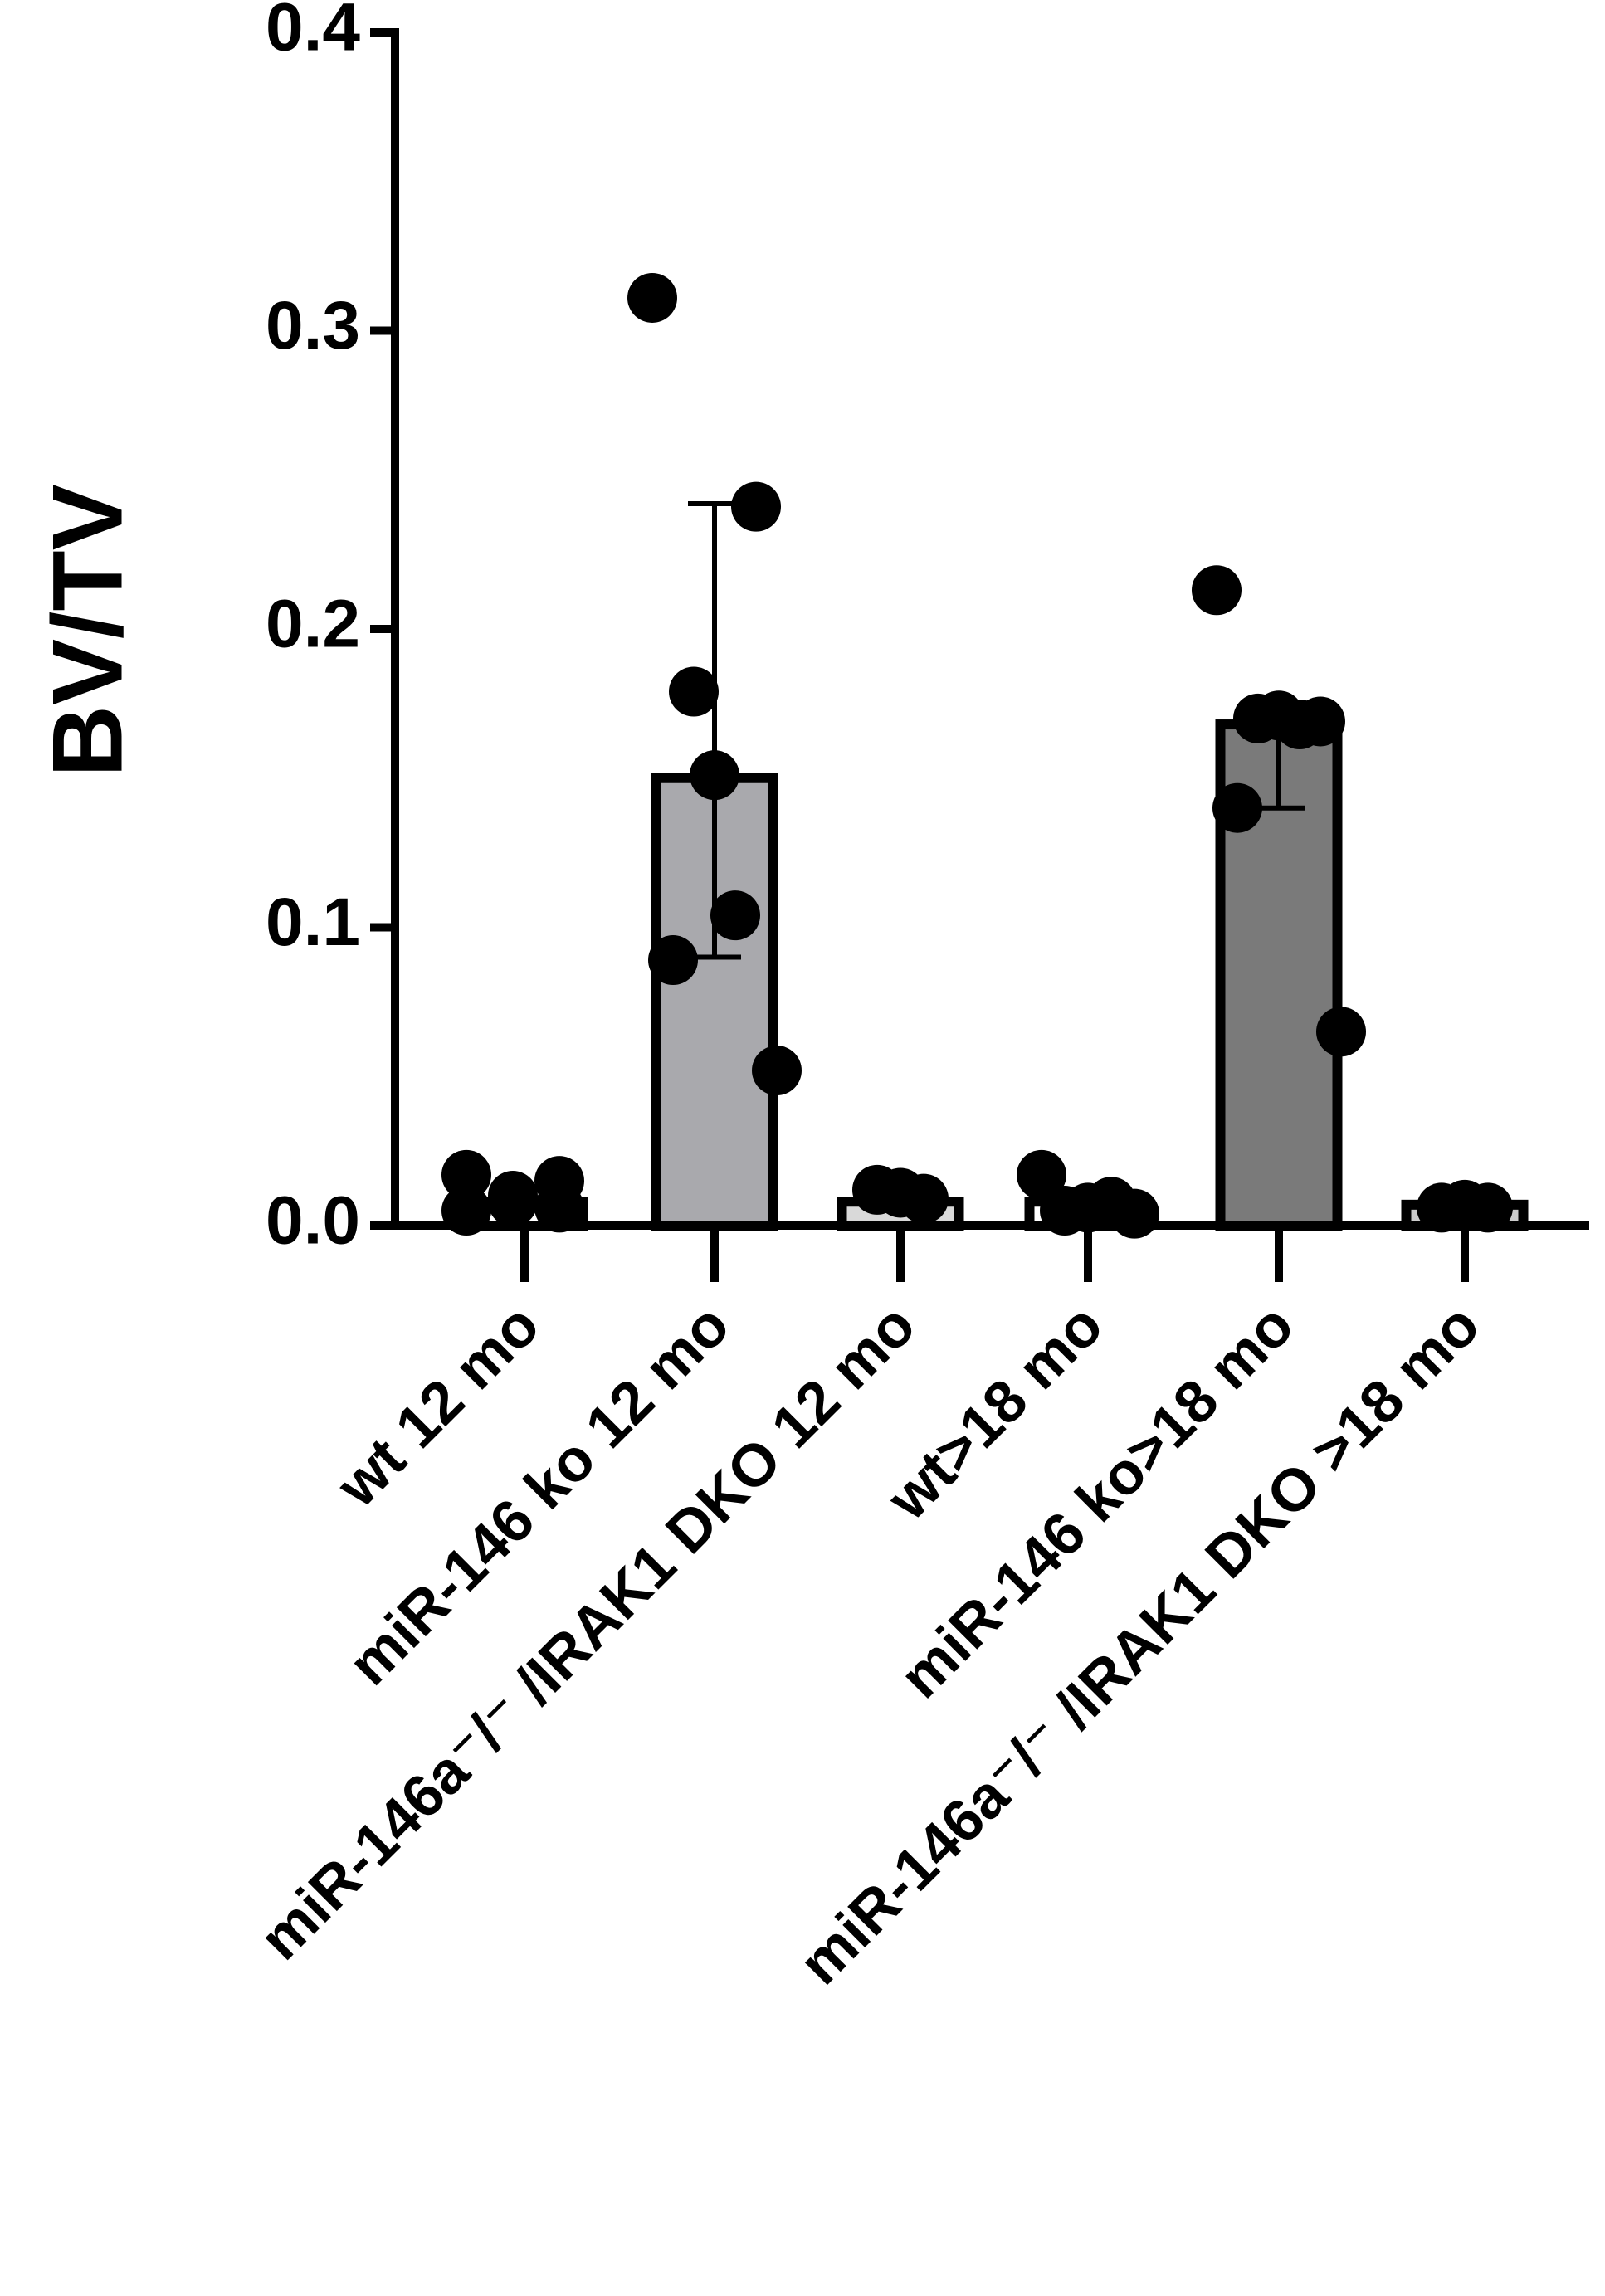 Image resolution: width=1605 pixels, height=2296 pixels. I want to click on y-tick-label: 0.2, so click(313, 624).